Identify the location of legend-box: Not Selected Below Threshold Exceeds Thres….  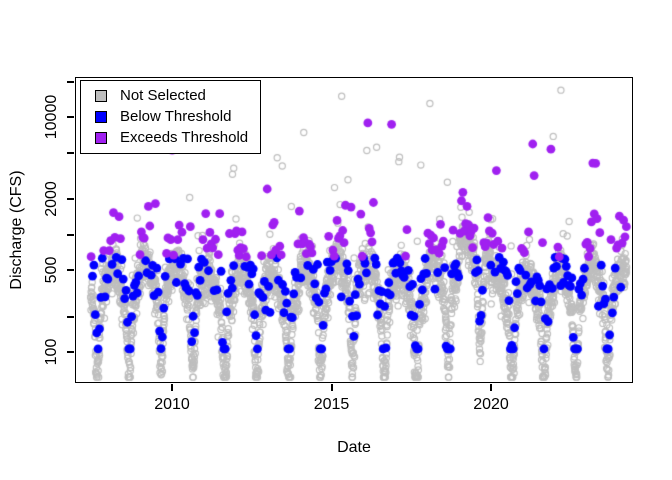
(170, 117).